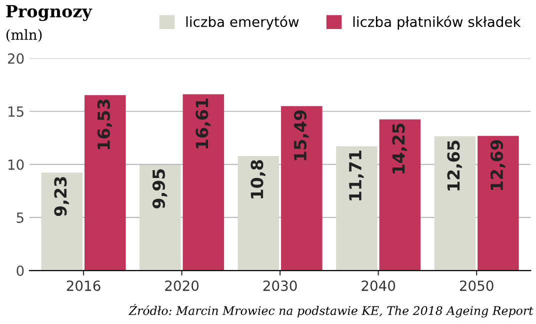 The image size is (536, 324). I want to click on data-label: 16,61, so click(203, 123).